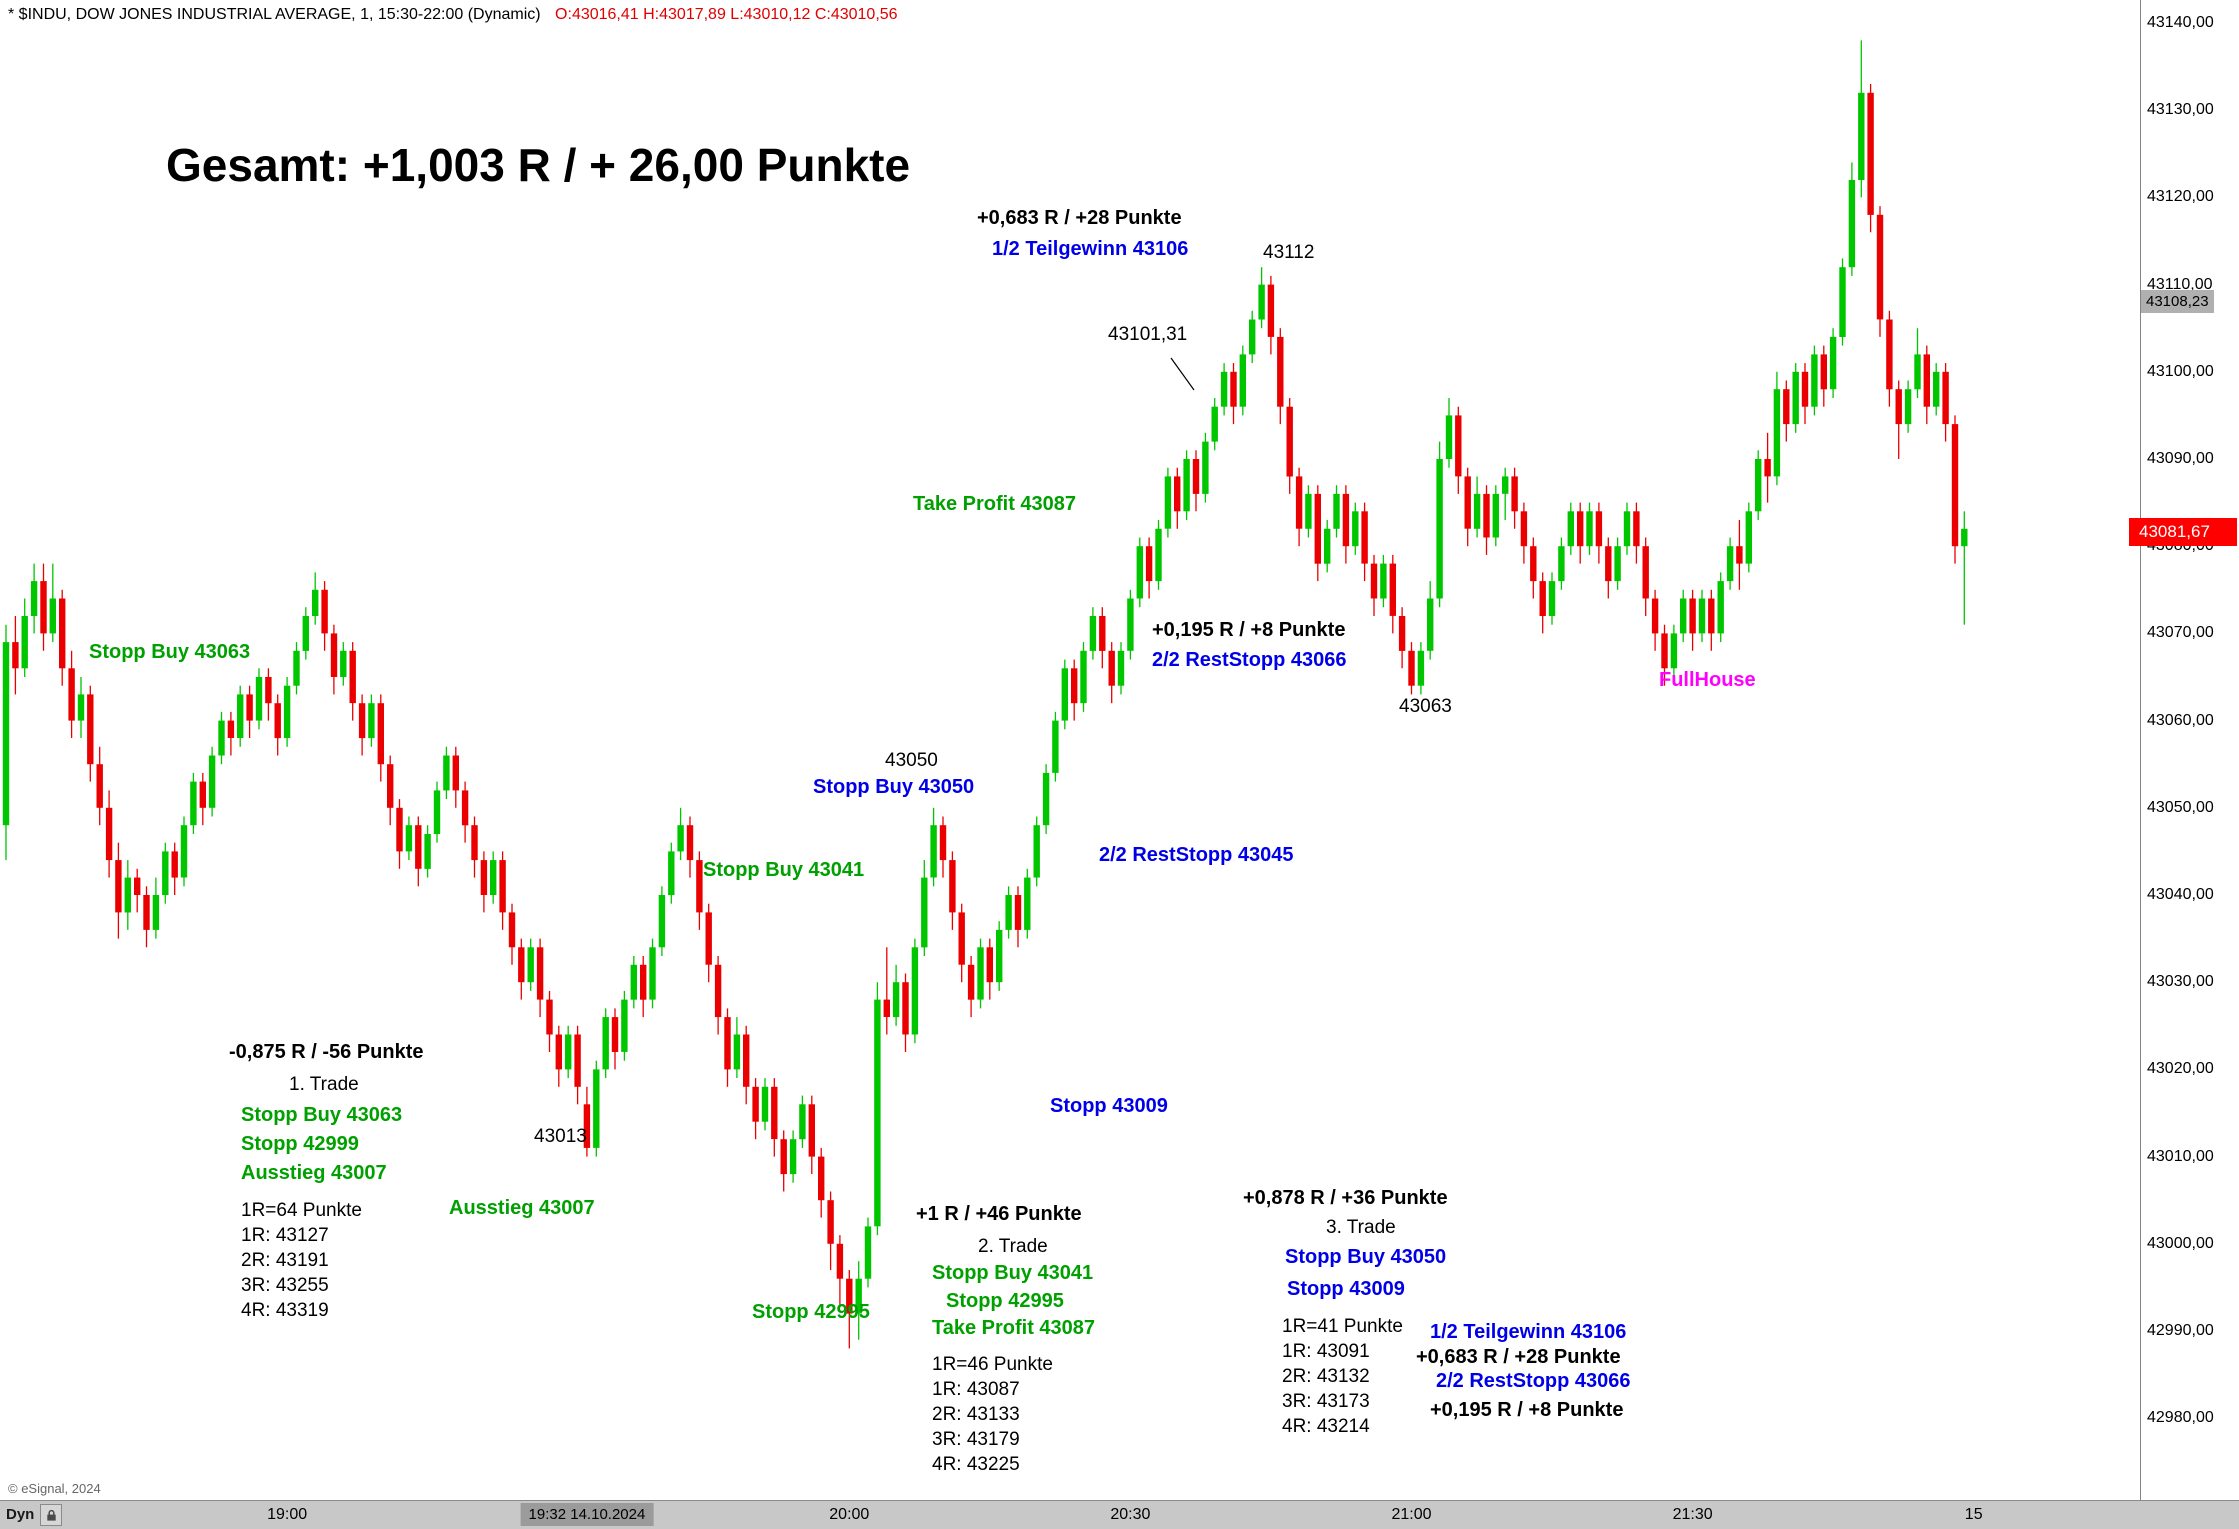  What do you see at coordinates (2183, 532) in the screenshot?
I see `last-price-label: 43081,67` at bounding box center [2183, 532].